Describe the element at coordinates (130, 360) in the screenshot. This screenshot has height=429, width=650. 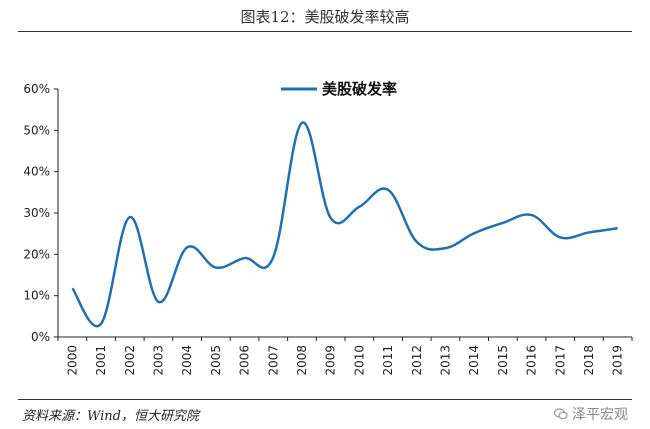
I see `x-tick-label: 2002` at that location.